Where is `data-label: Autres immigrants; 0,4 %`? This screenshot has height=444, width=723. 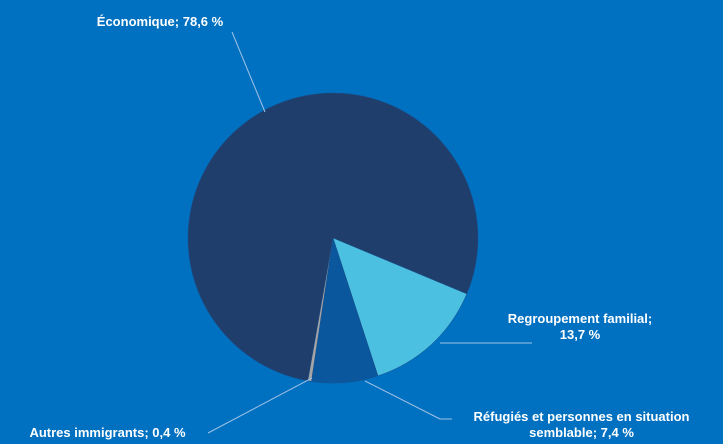 data-label: Autres immigrants; 0,4 % is located at coordinates (107, 432).